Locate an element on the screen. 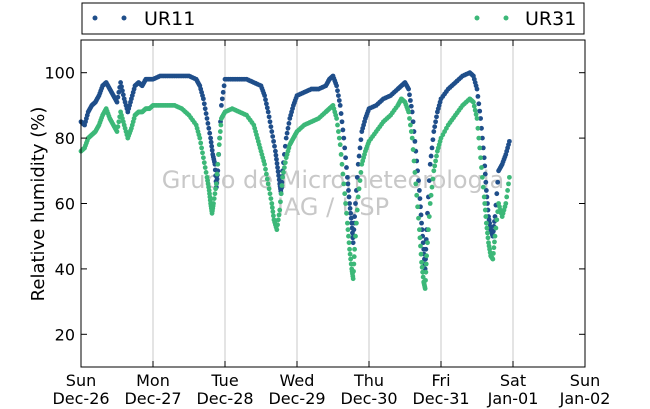  x-tick-label-date: Dec-27 is located at coordinates (152, 398).